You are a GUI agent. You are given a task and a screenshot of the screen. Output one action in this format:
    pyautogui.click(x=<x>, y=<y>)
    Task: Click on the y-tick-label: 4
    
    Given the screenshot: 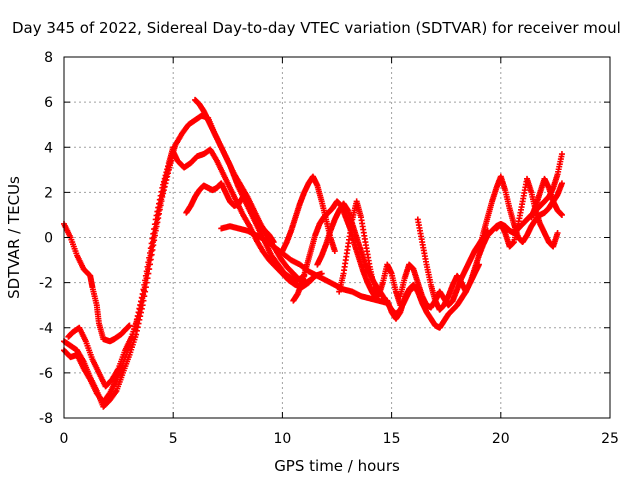 What is the action you would take?
    pyautogui.click(x=48, y=148)
    